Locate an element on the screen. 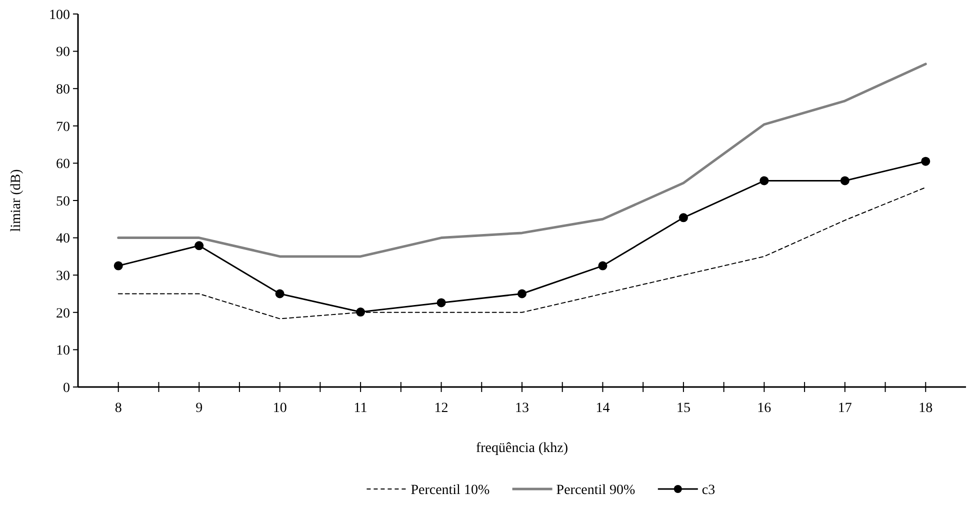 This screenshot has width=971, height=507. legend-label: c3 is located at coordinates (709, 490).